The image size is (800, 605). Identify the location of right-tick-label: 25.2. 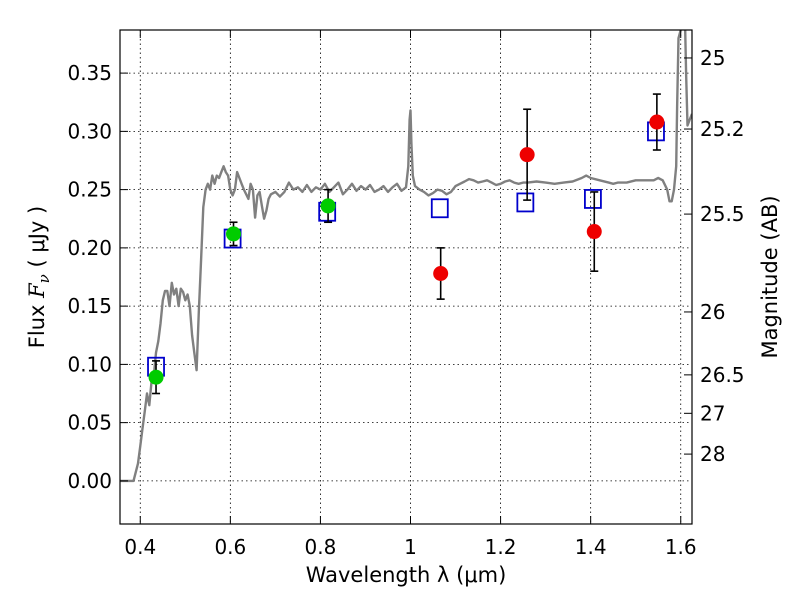
(722, 129).